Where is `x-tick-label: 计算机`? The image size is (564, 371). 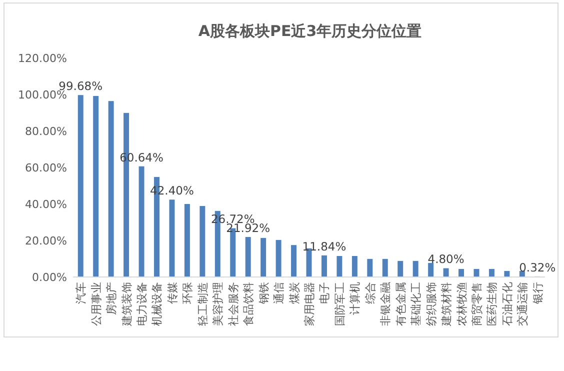
x-tick-label: 计算机 is located at coordinates (355, 298).